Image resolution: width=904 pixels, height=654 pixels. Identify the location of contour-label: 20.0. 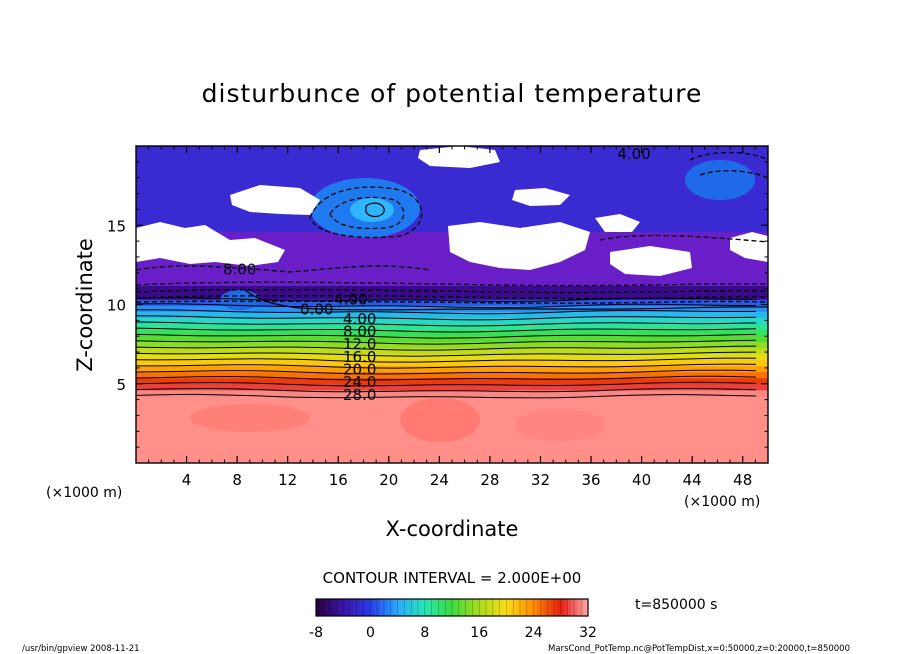
(359, 369).